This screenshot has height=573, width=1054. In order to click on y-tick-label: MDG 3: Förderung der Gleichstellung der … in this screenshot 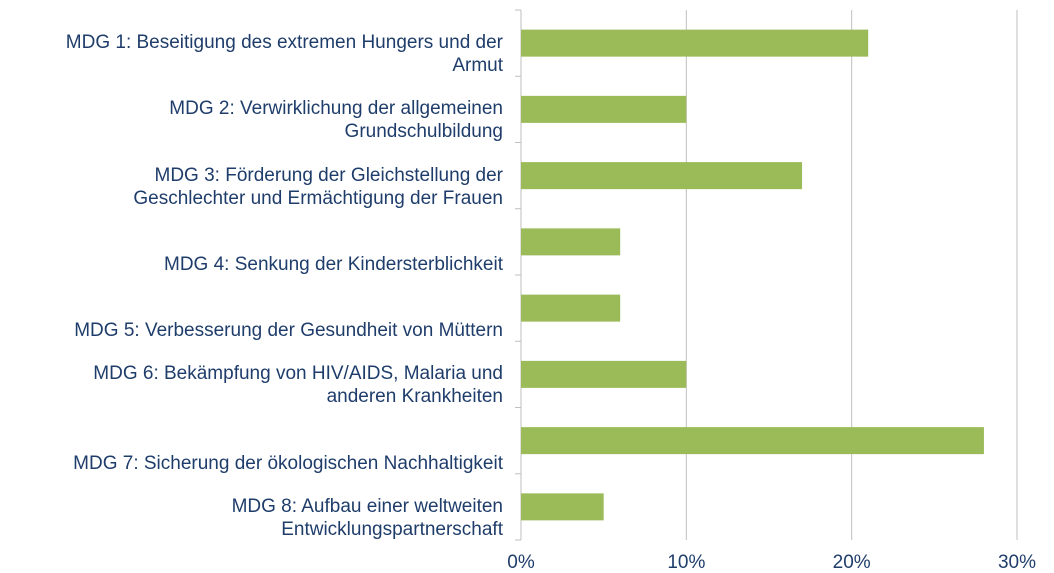, I will do `click(318, 186)`.